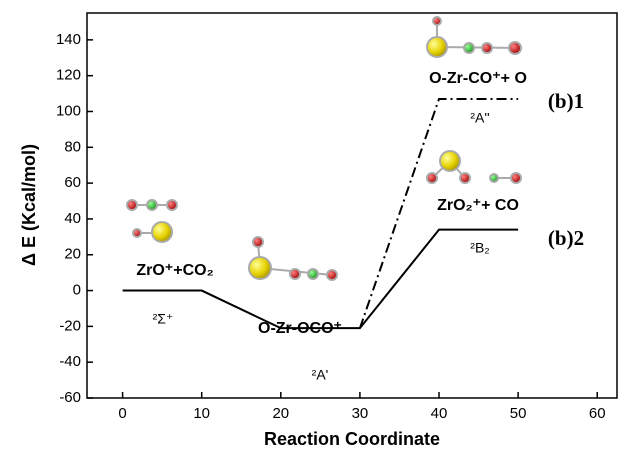 This screenshot has height=457, width=626. Describe the element at coordinates (70, 397) in the screenshot. I see `y-tick-label: -60` at that location.